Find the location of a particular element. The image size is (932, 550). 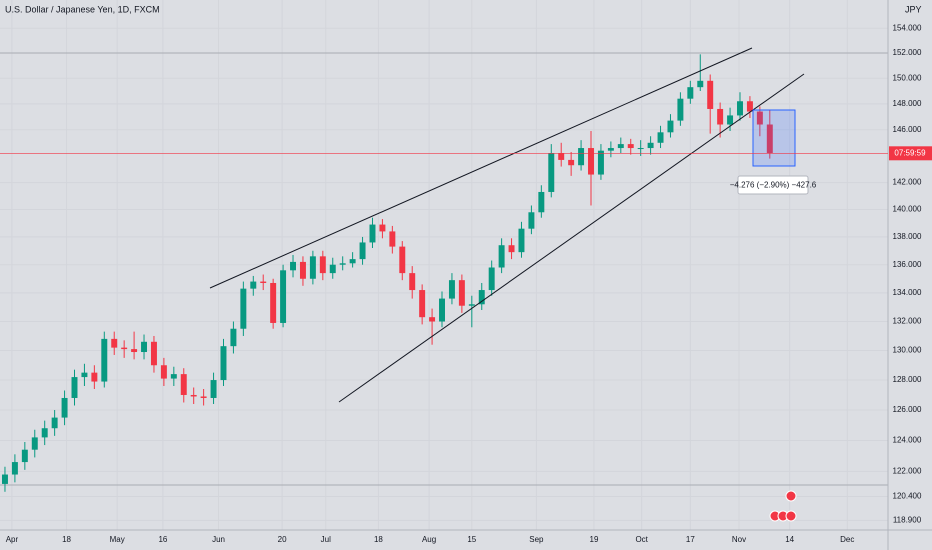

x-tick-label: Dec is located at coordinates (847, 539).